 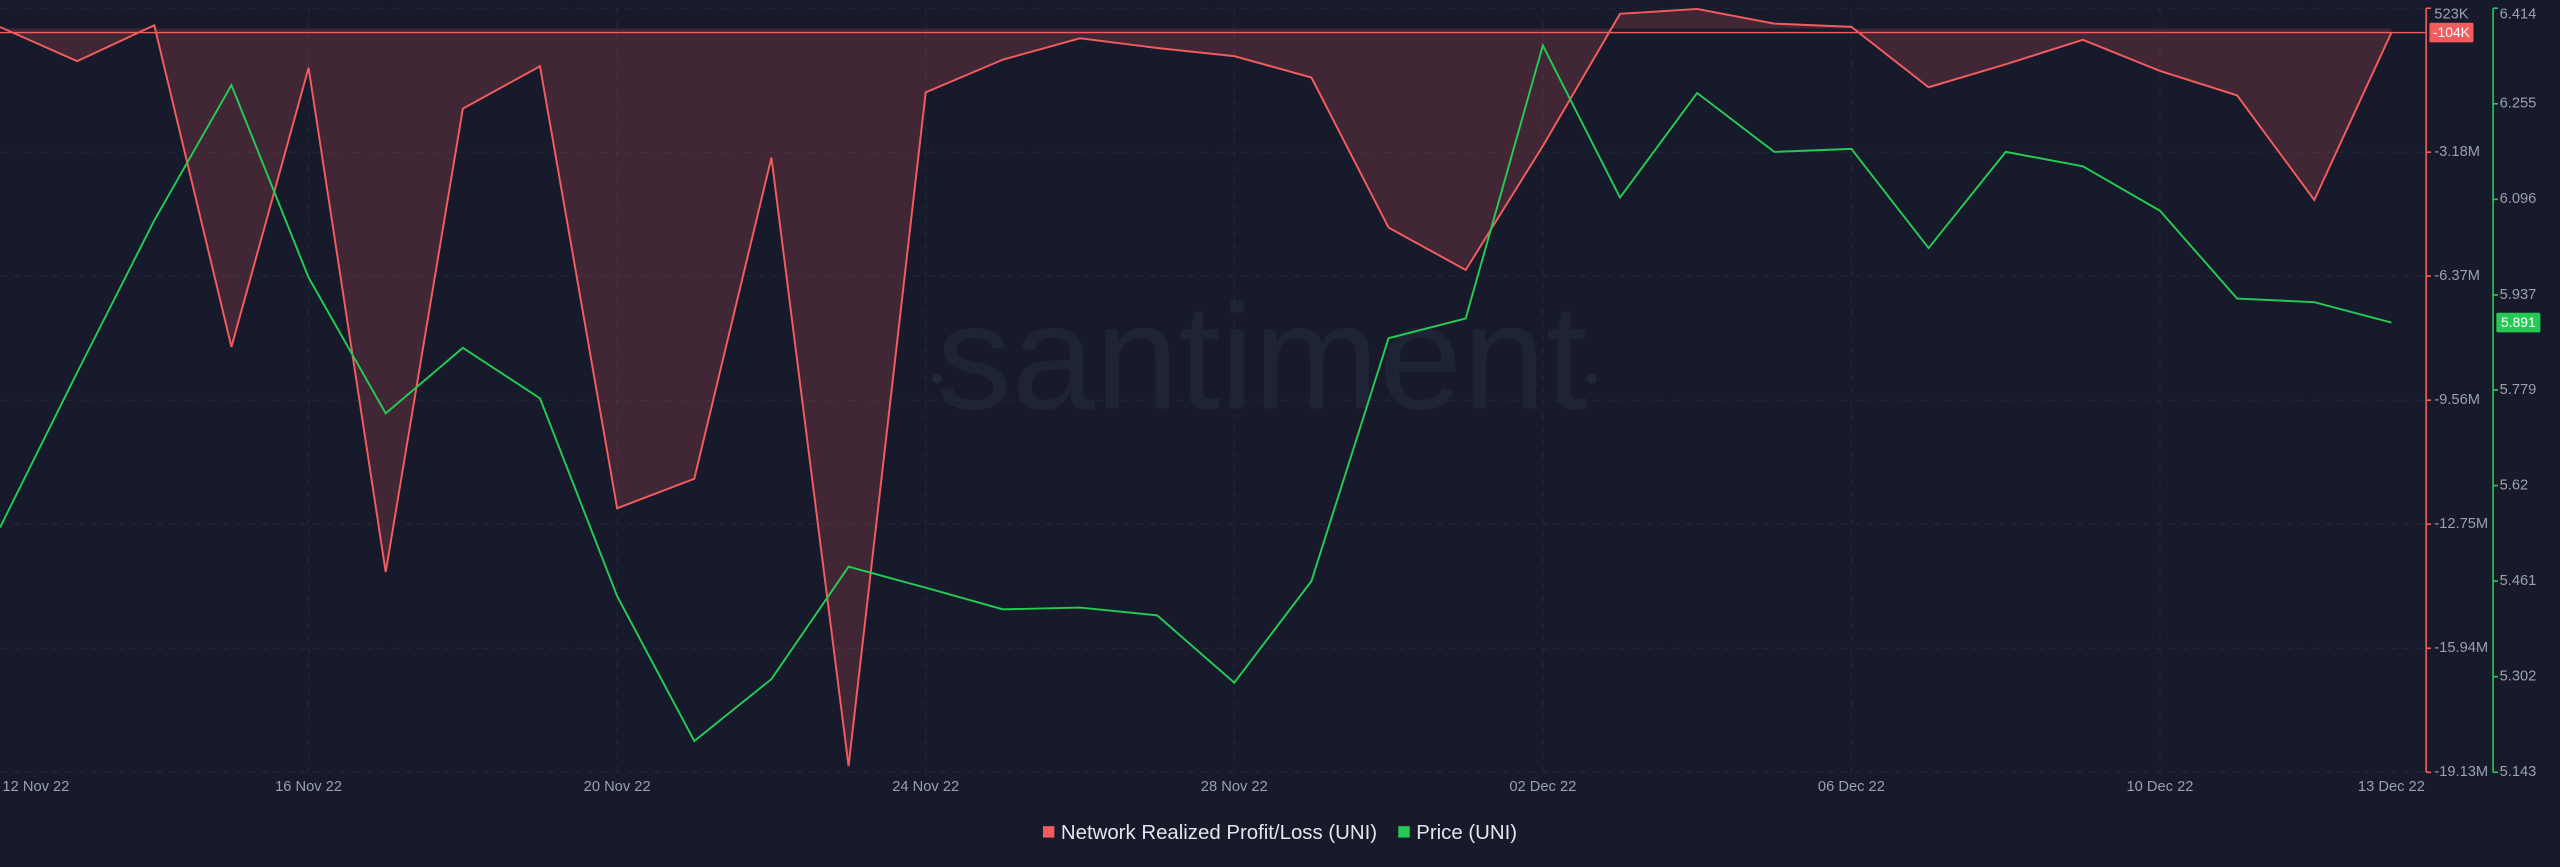 I want to click on y2-tick-label: 6.255, so click(x=2518, y=104).